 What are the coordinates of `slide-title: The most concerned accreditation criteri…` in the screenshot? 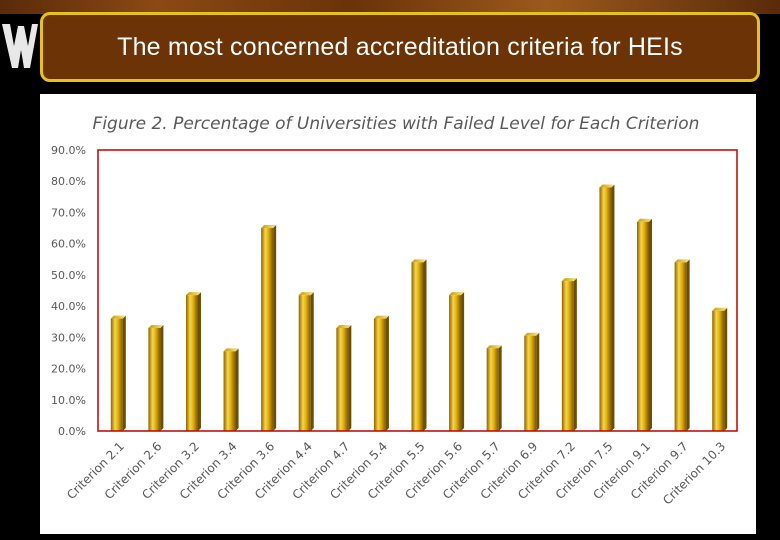 It's located at (400, 46).